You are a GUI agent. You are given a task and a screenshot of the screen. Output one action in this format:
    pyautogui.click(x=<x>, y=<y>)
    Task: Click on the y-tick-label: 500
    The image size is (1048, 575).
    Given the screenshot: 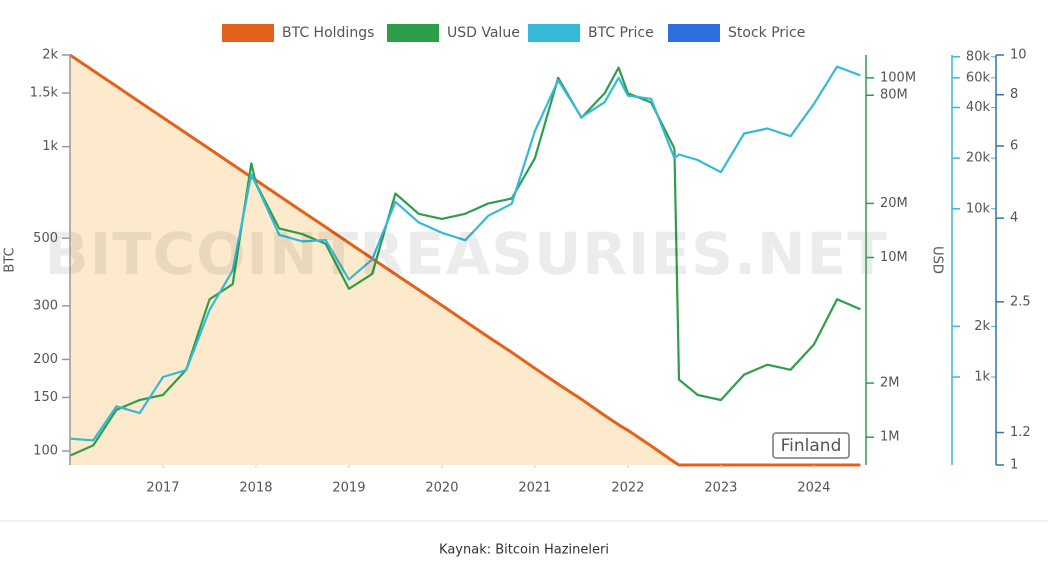 What is the action you would take?
    pyautogui.click(x=45, y=238)
    